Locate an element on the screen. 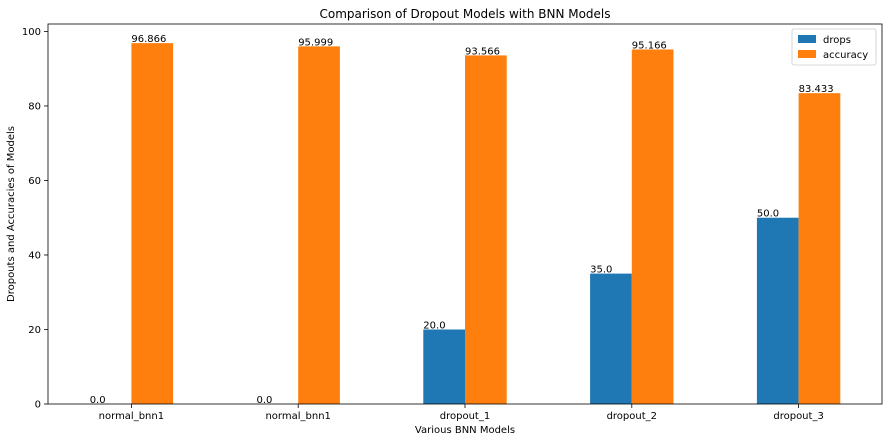 This screenshot has width=891, height=442. data-label-accuracy-3: 95.166 is located at coordinates (649, 45).